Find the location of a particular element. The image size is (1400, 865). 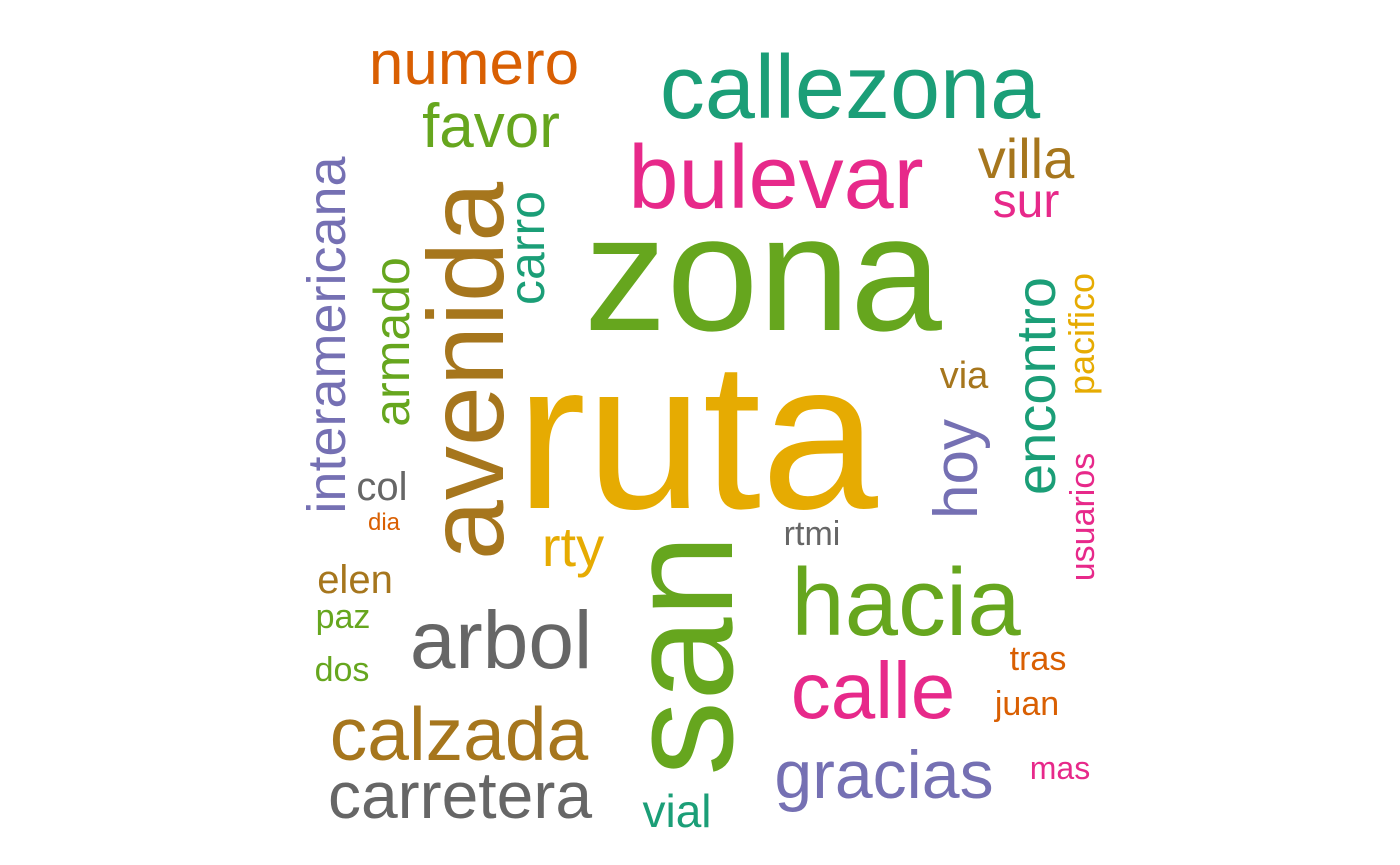

word-gracias: gracias is located at coordinates (883, 775).